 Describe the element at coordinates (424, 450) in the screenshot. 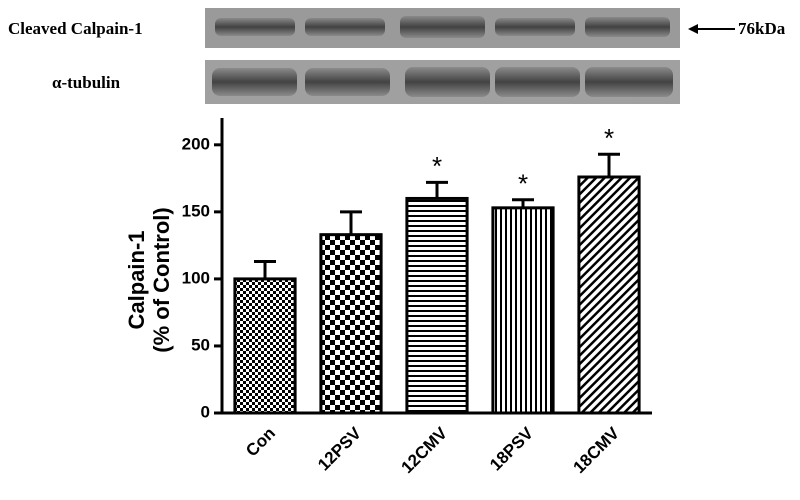

I see `x-tick-label: 12CMV` at that location.